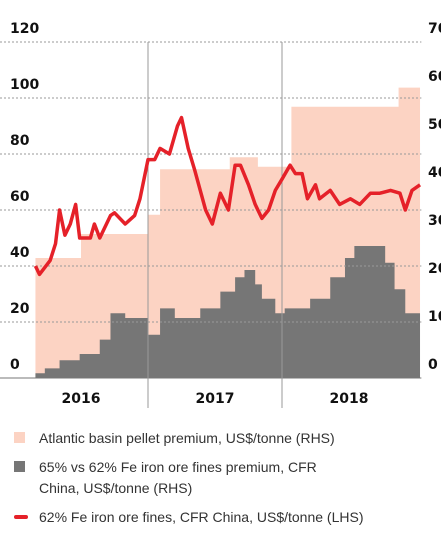  I want to click on y-tick-label: 60, so click(20, 197).